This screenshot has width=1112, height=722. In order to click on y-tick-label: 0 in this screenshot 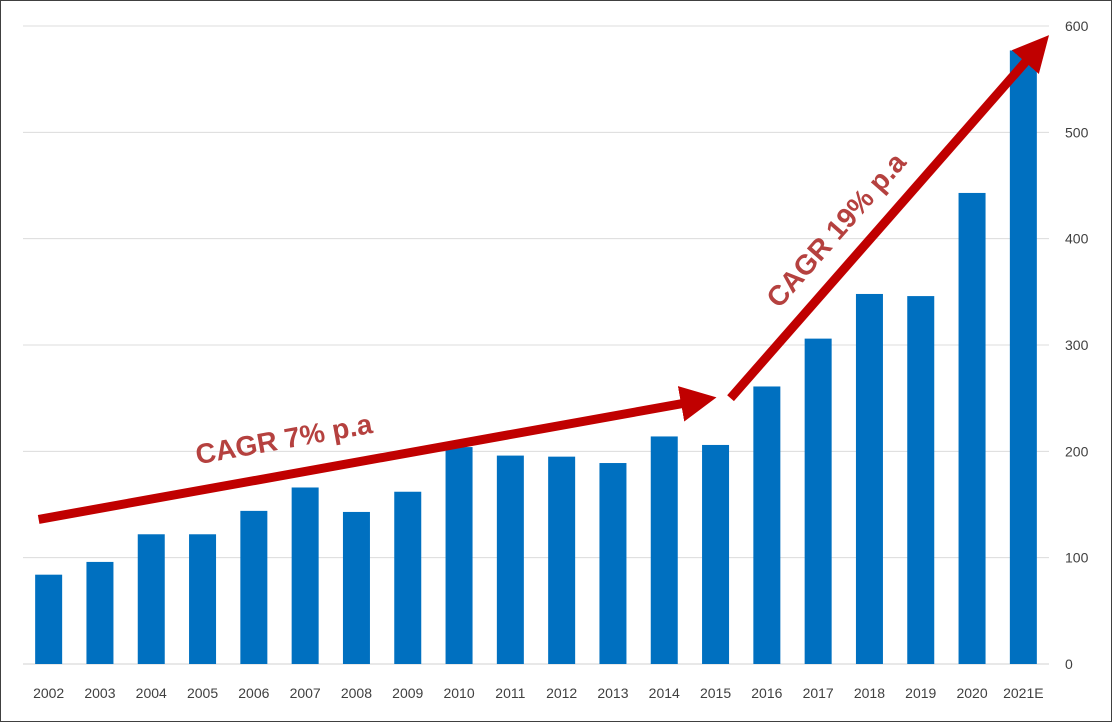, I will do `click(1069, 664)`.